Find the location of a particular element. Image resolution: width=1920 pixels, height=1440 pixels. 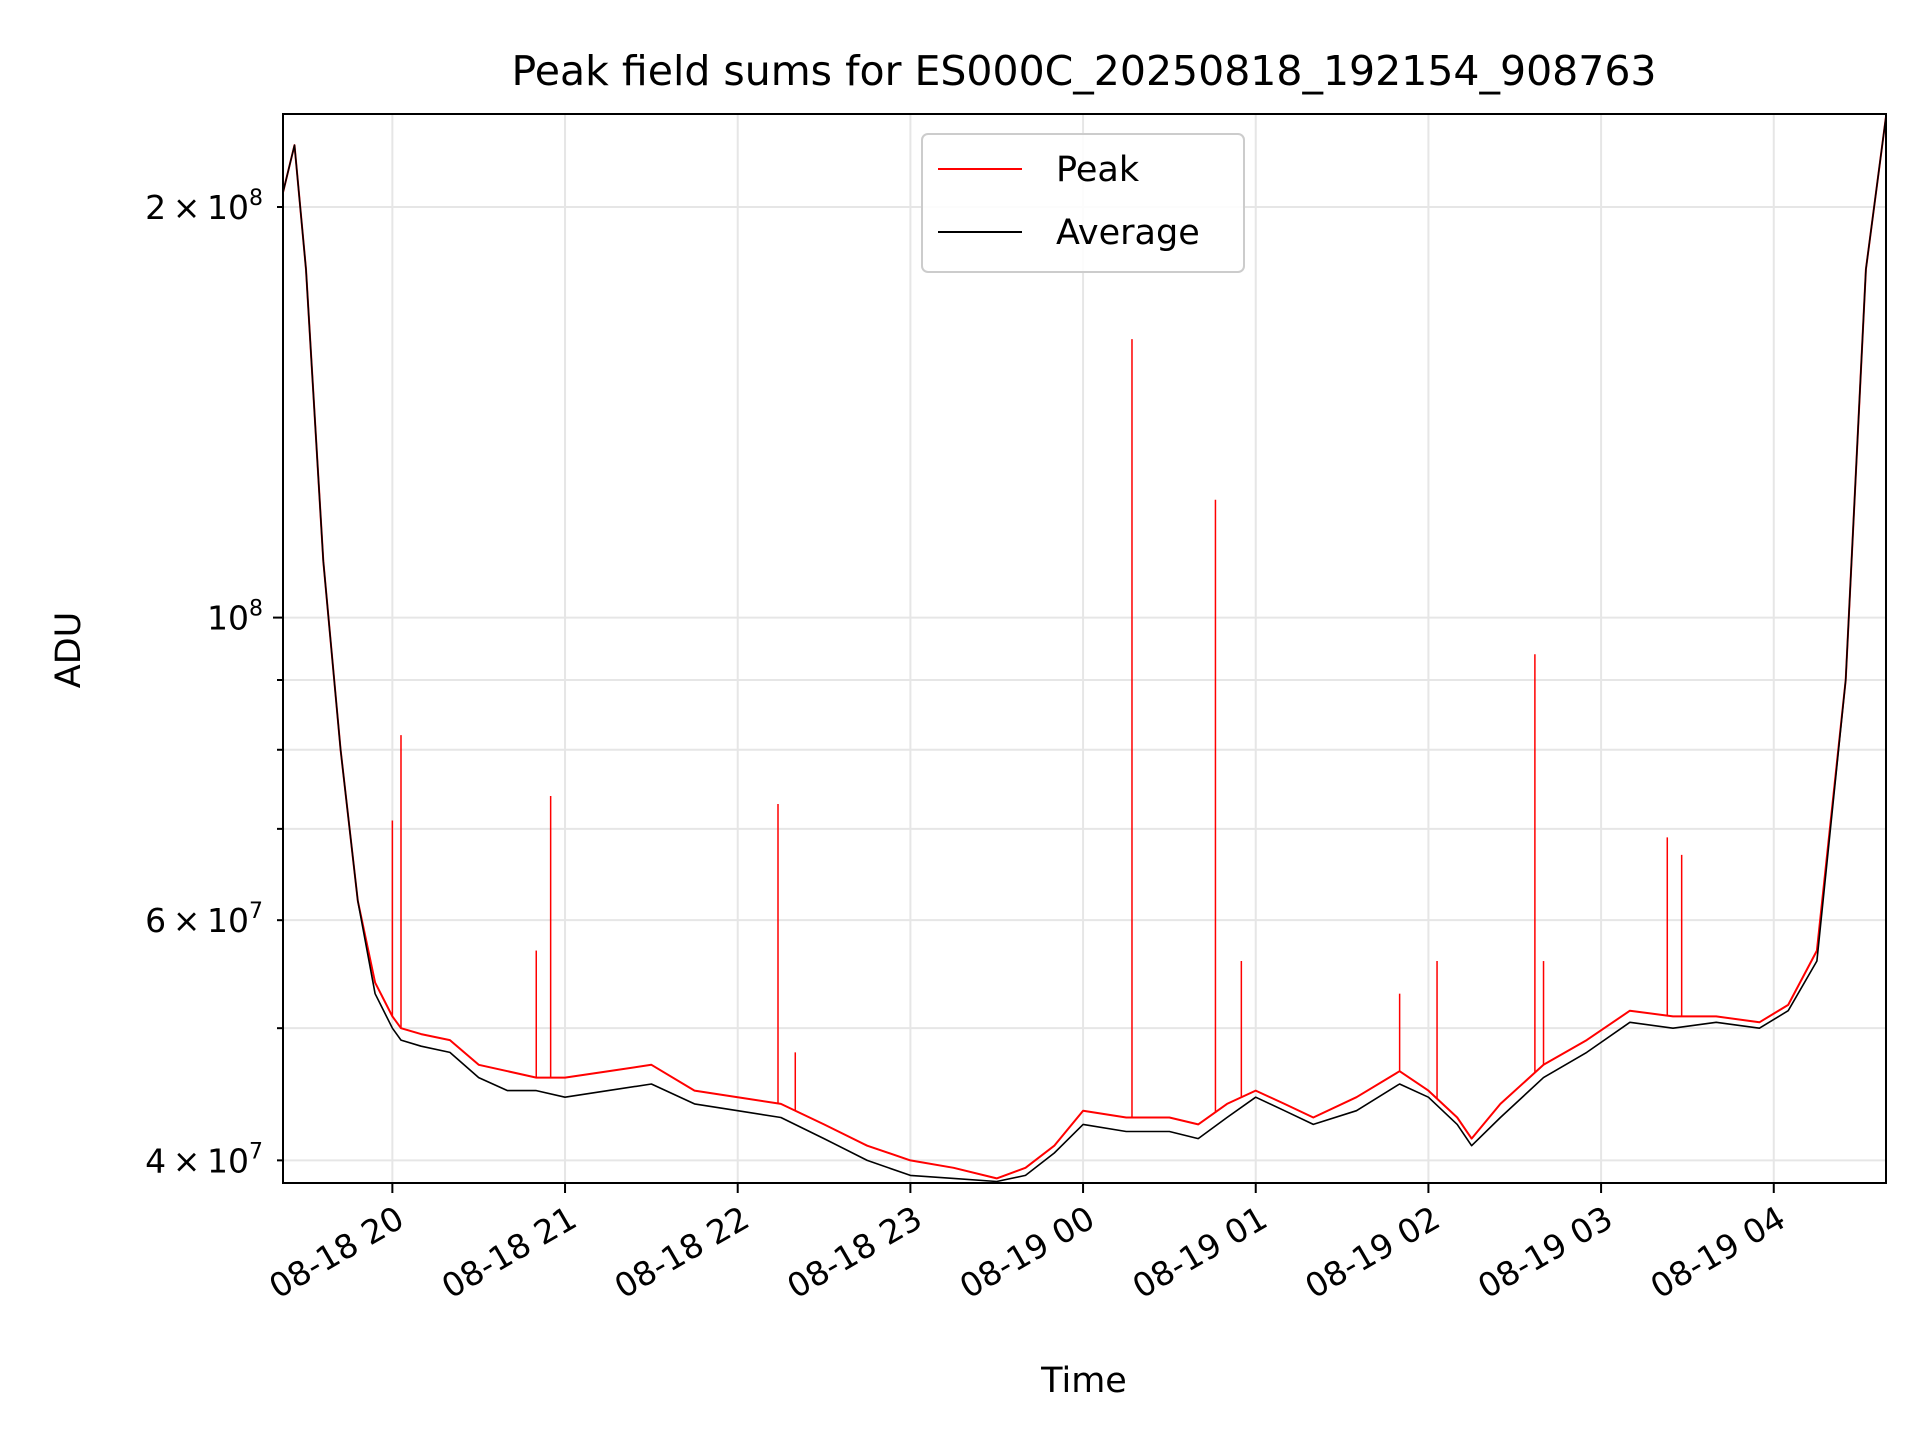

legend-label-average: Average is located at coordinates (1128, 233).